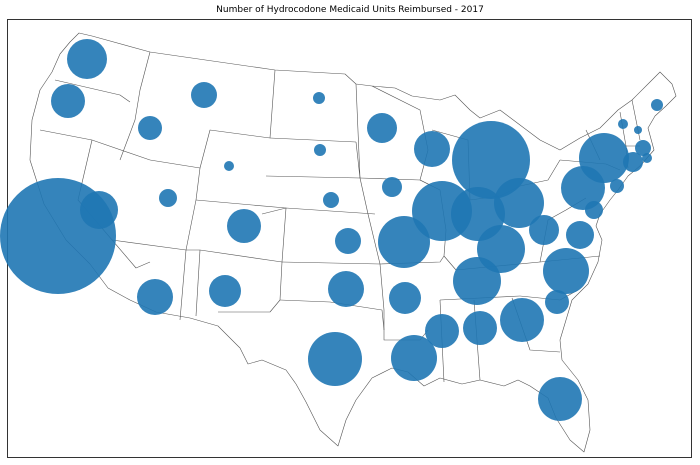 Image resolution: width=700 pixels, height=465 pixels. Describe the element at coordinates (382, 128) in the screenshot. I see `bubble-mn` at that location.